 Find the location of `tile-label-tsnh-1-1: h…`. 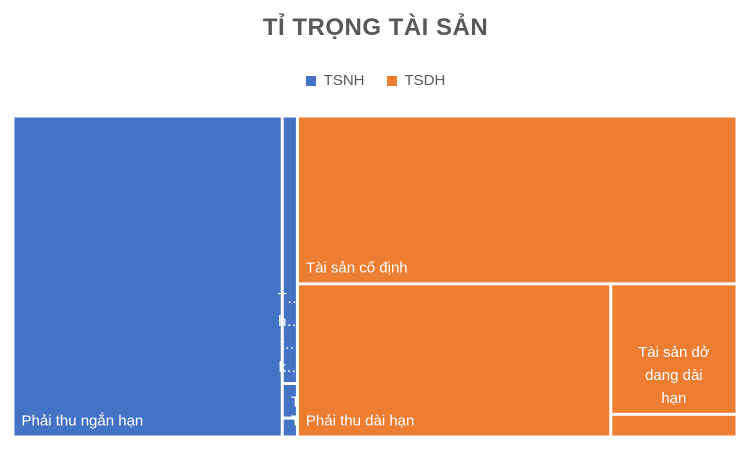

tile-label-tsnh-1-1: h… is located at coordinates (289, 321).